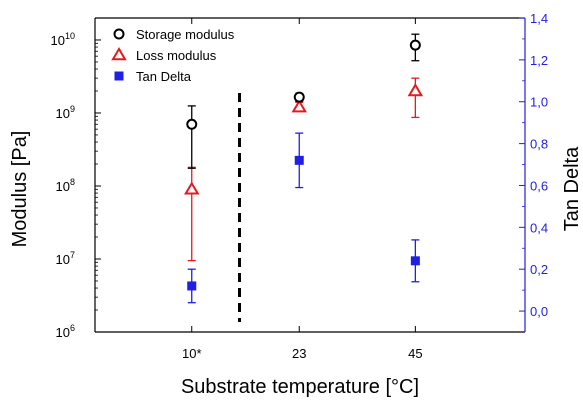 Image resolution: width=583 pixels, height=400 pixels. Describe the element at coordinates (300, 387) in the screenshot. I see `x-axis-title: Substrate temperature [°C]` at that location.